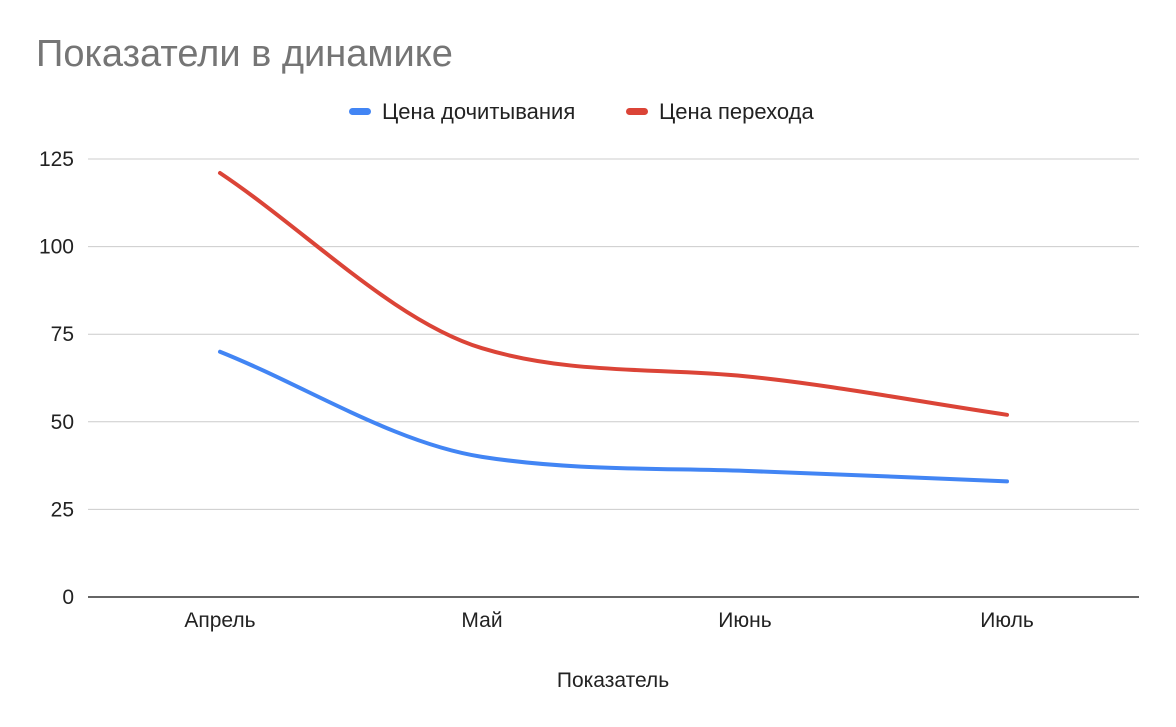 The height and width of the screenshot is (727, 1176). I want to click on x-tick-label: Май, so click(481, 620).